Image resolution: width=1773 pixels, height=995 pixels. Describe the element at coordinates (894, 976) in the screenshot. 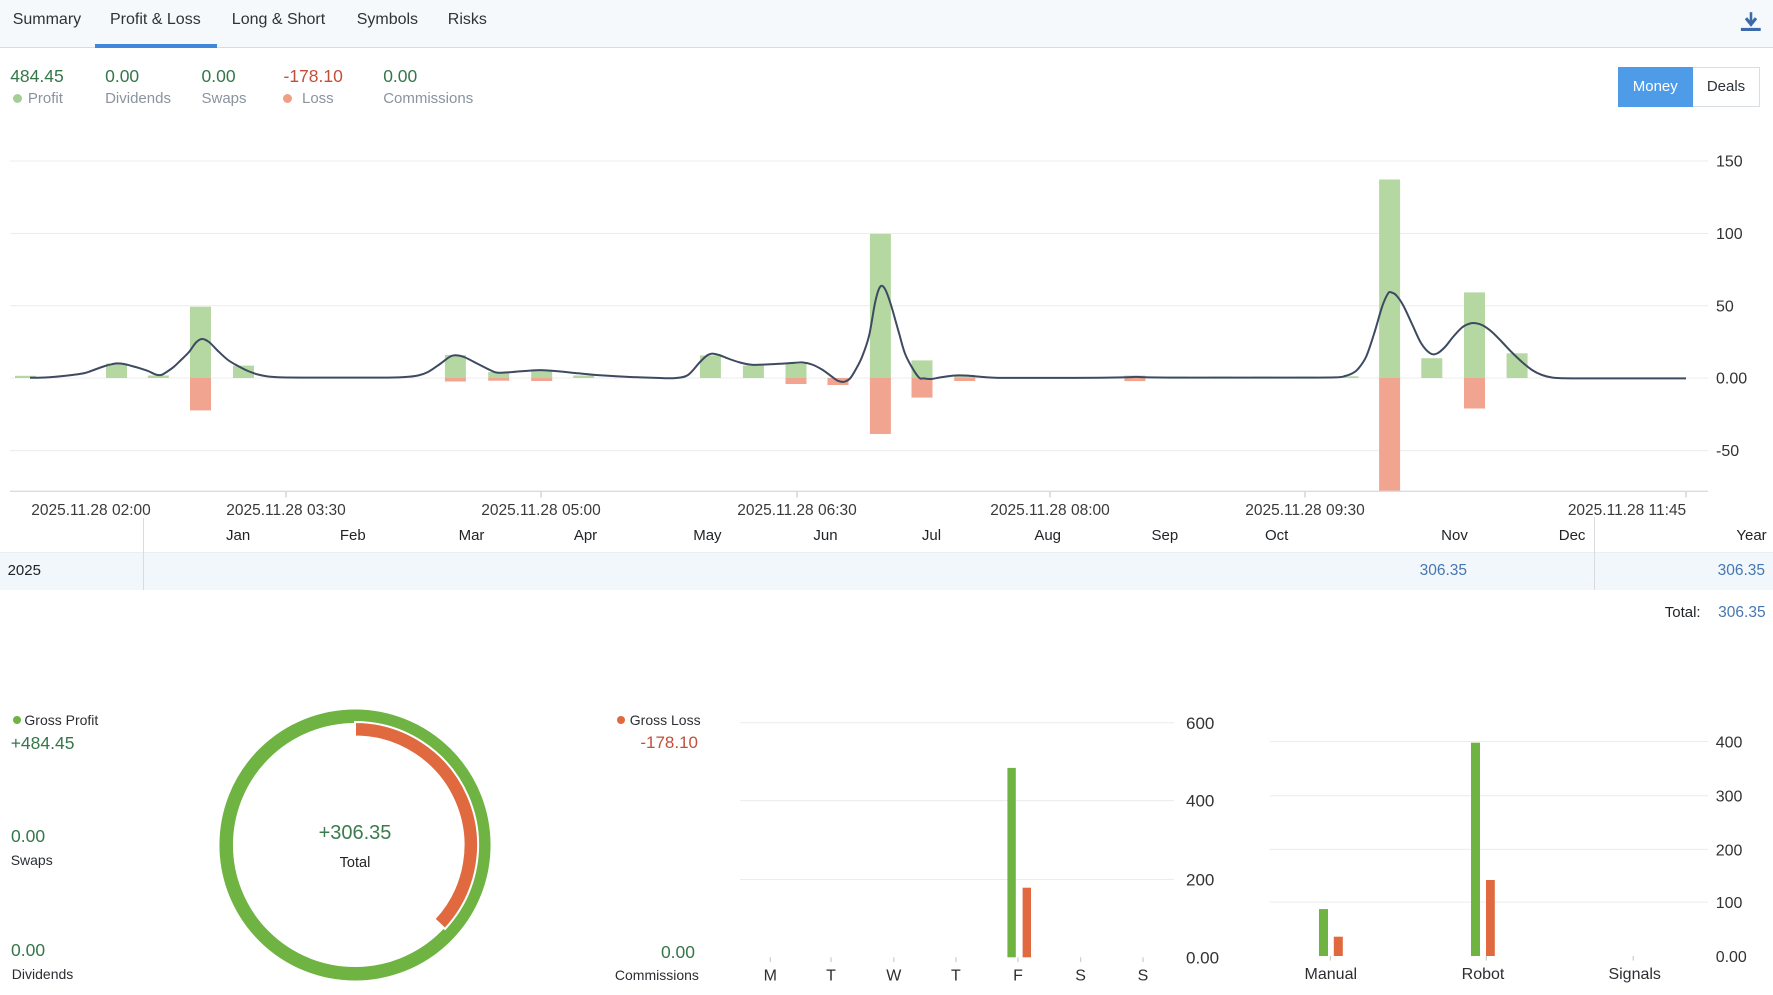

I see `svg-text: W` at that location.